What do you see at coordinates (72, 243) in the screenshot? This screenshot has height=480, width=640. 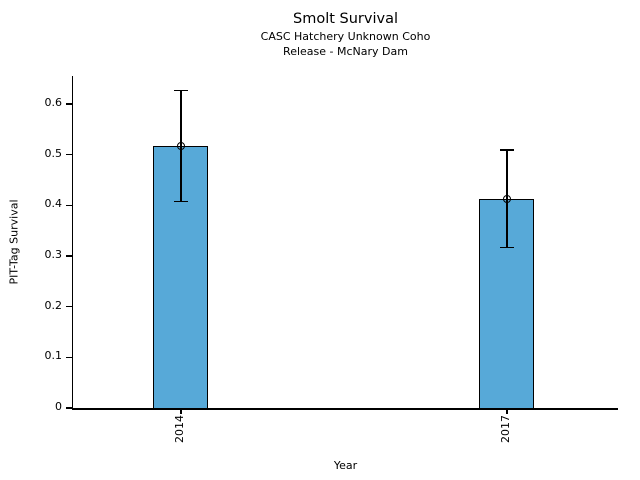 I see `y-axis-spine` at bounding box center [72, 243].